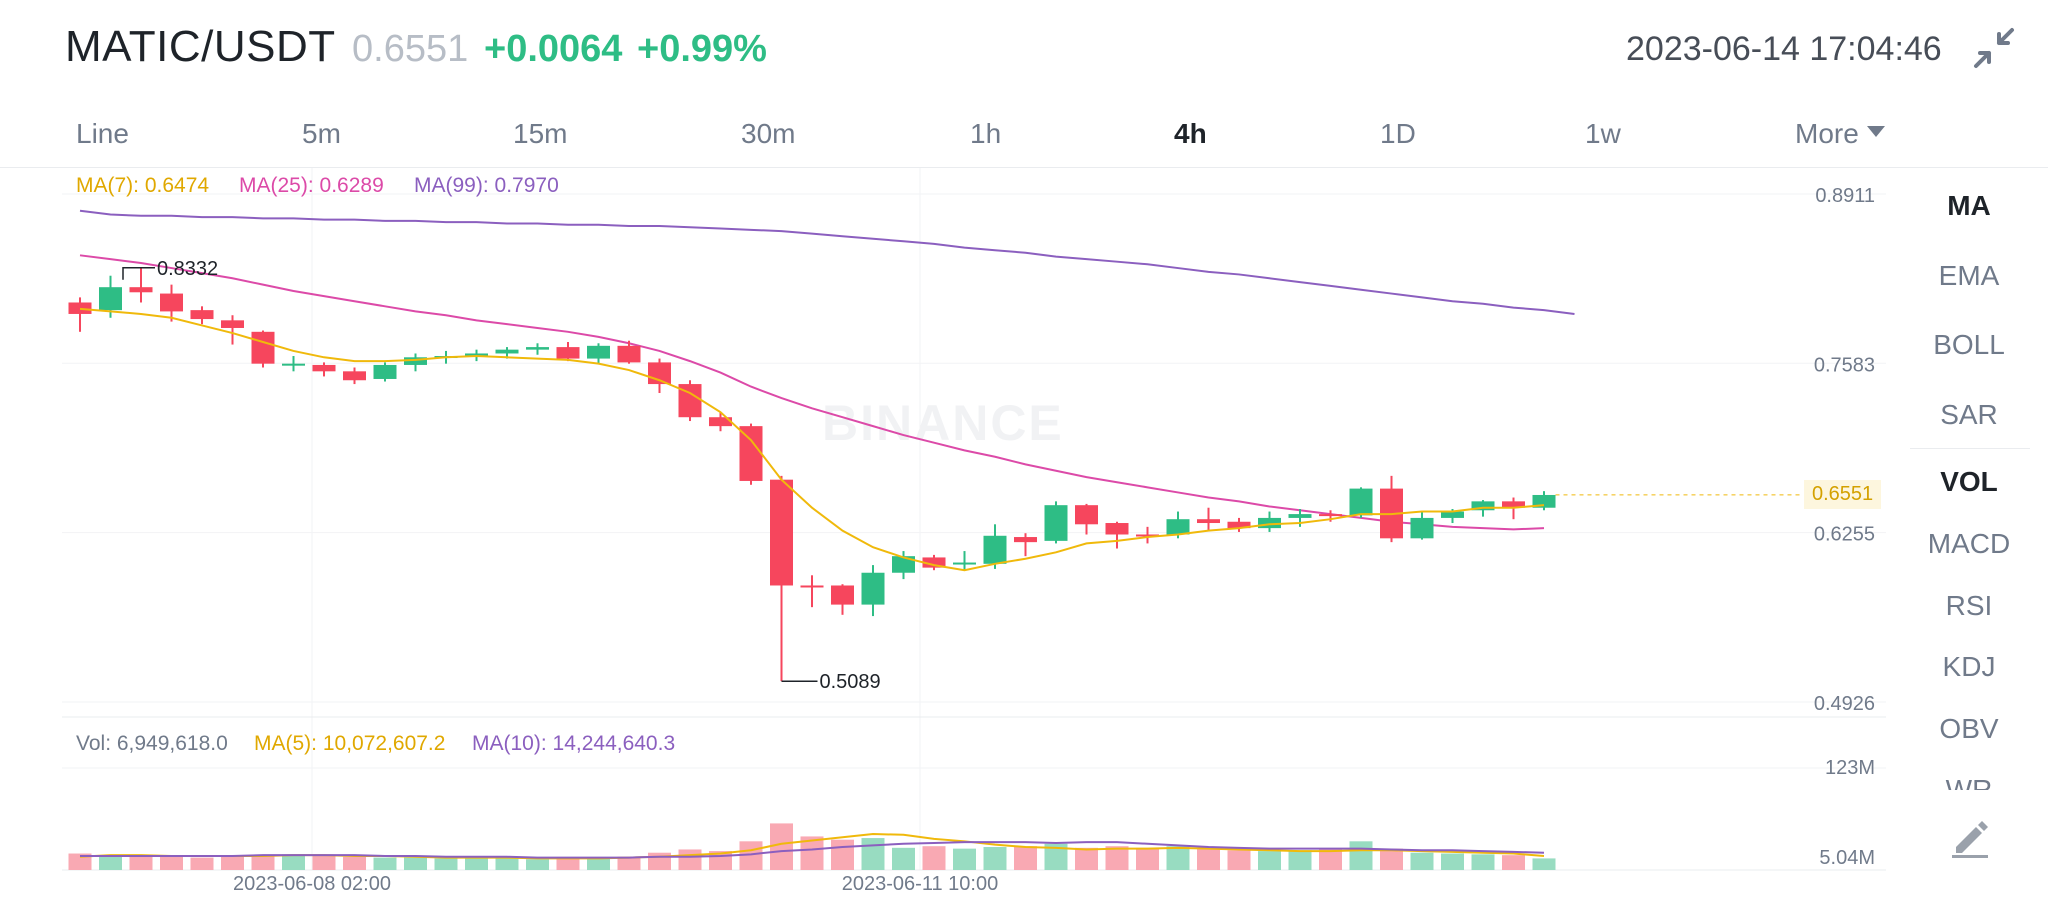 This screenshot has width=2048, height=922. What do you see at coordinates (1603, 133) in the screenshot?
I see `tab-1w: 1w` at bounding box center [1603, 133].